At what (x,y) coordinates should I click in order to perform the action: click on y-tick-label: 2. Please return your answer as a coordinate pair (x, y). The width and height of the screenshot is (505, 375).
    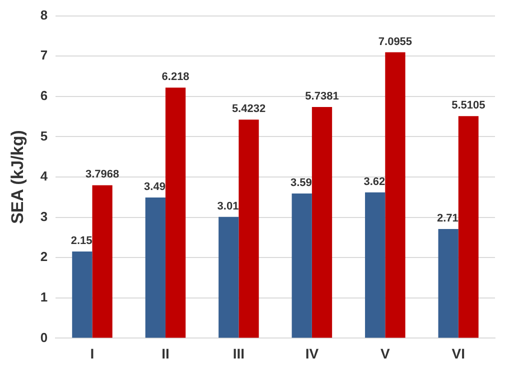
    Looking at the image, I should click on (44, 256).